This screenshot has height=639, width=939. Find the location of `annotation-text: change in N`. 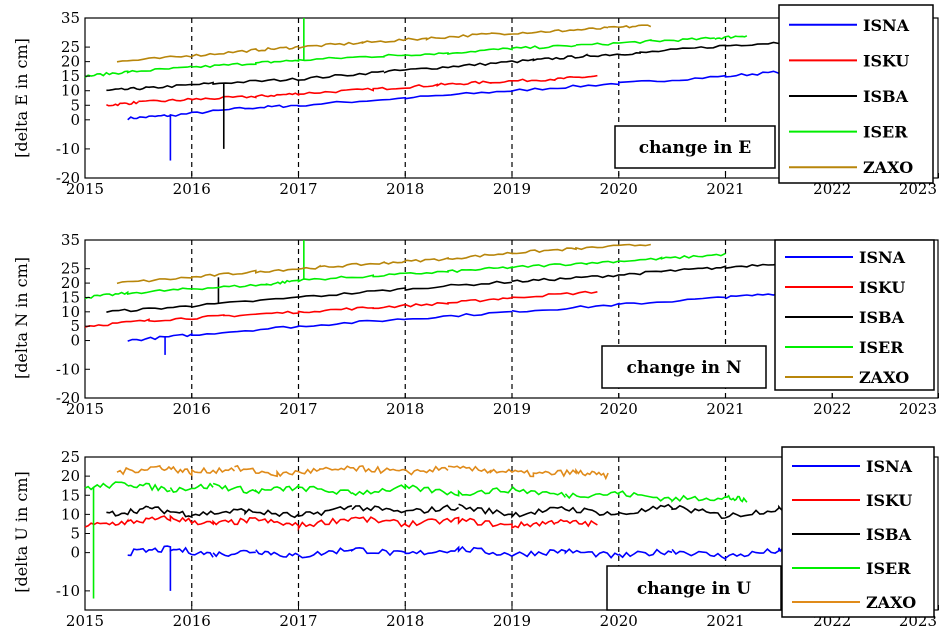

annotation-text: change in N is located at coordinates (684, 368).